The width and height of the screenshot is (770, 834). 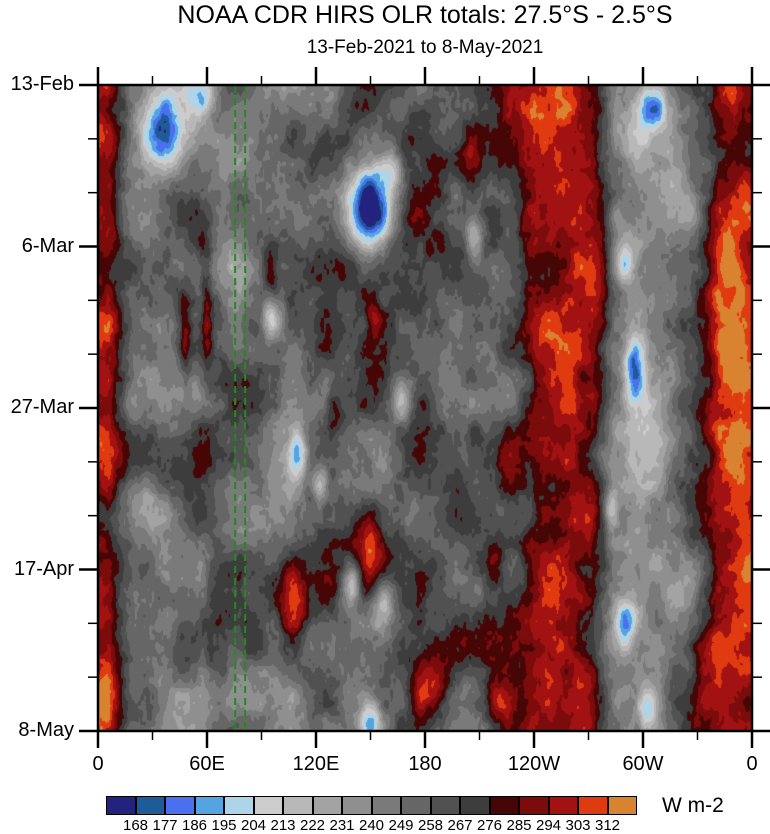 What do you see at coordinates (47, 245) in the screenshot?
I see `y-tick-label: 6-Mar` at bounding box center [47, 245].